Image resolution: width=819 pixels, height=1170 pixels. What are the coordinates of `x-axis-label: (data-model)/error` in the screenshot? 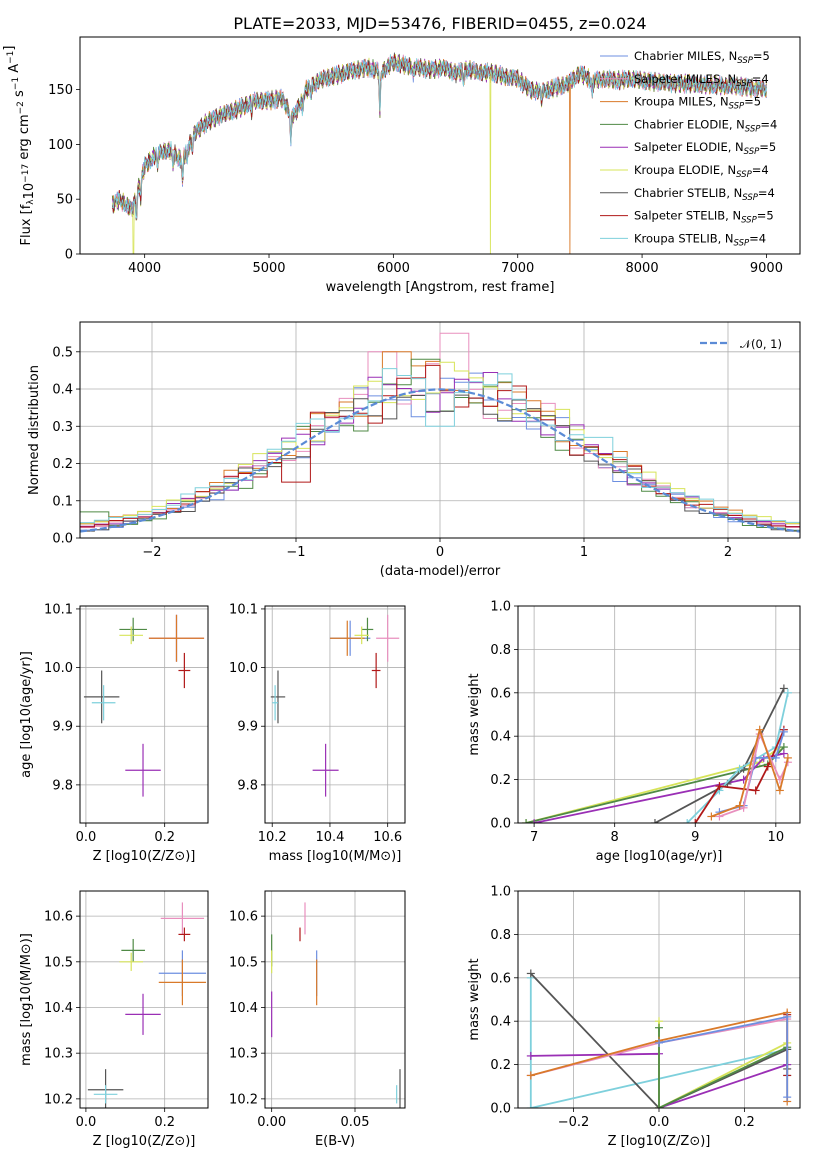 It's located at (440, 571).